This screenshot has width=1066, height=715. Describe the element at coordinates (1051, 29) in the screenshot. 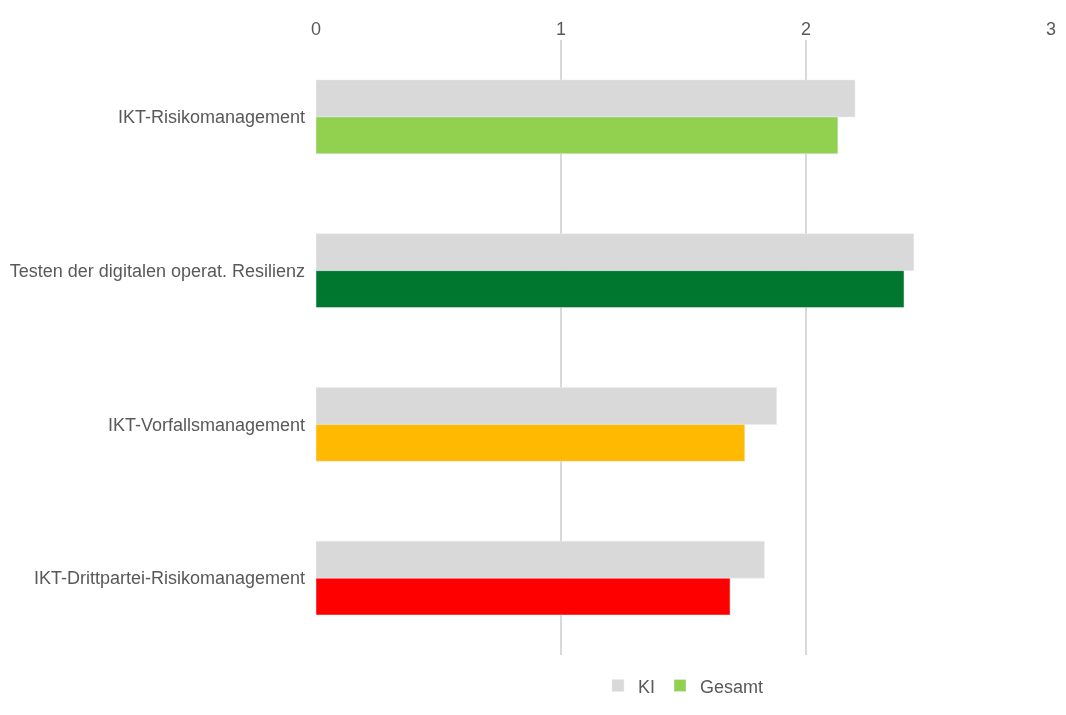

I see `x-tick-label: 3` at that location.